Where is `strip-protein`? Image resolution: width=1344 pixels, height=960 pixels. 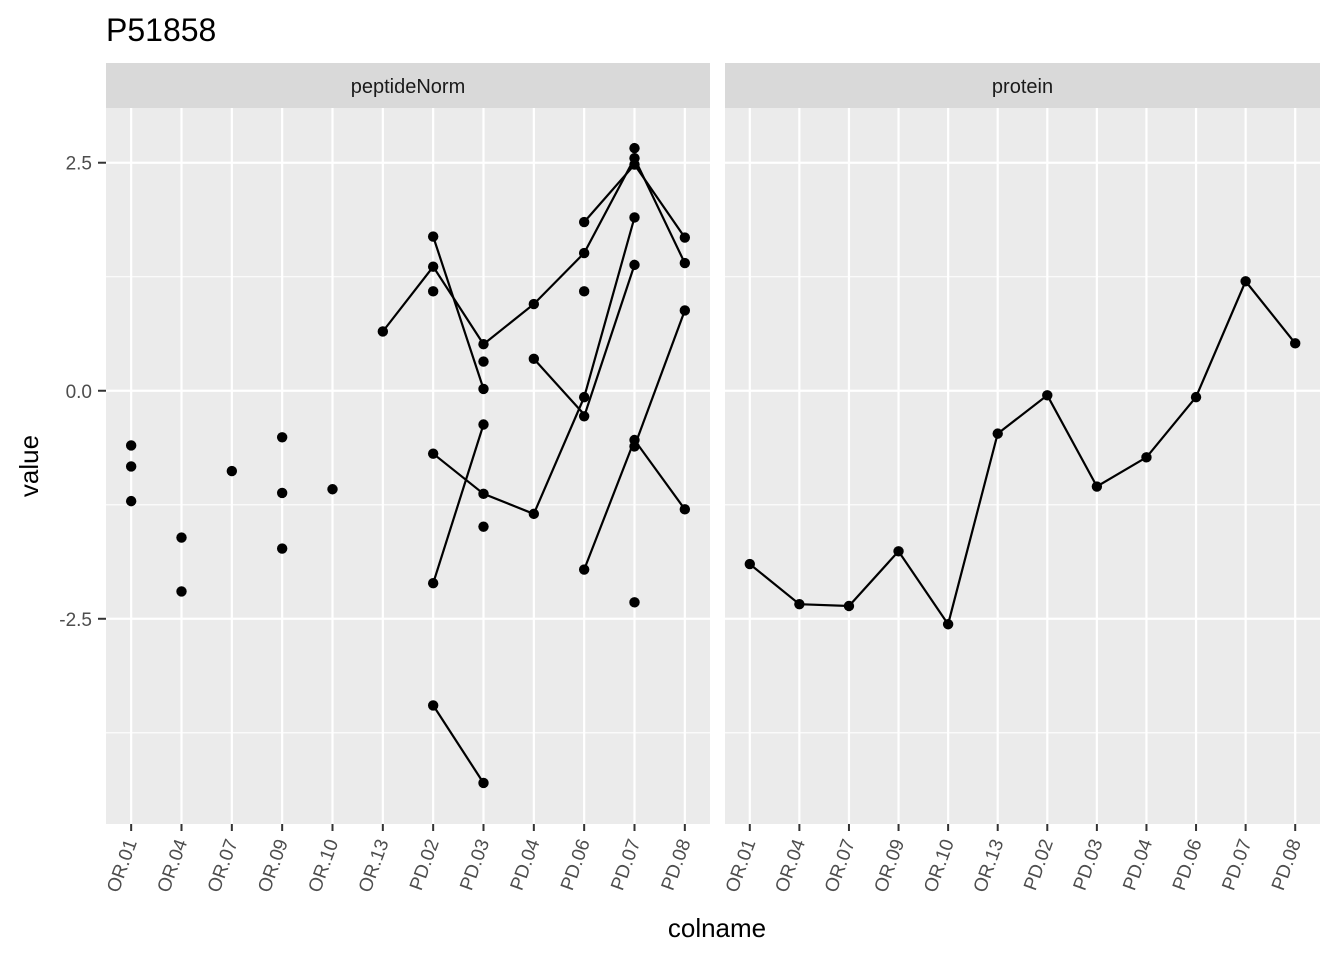 strip-protein is located at coordinates (1022, 85).